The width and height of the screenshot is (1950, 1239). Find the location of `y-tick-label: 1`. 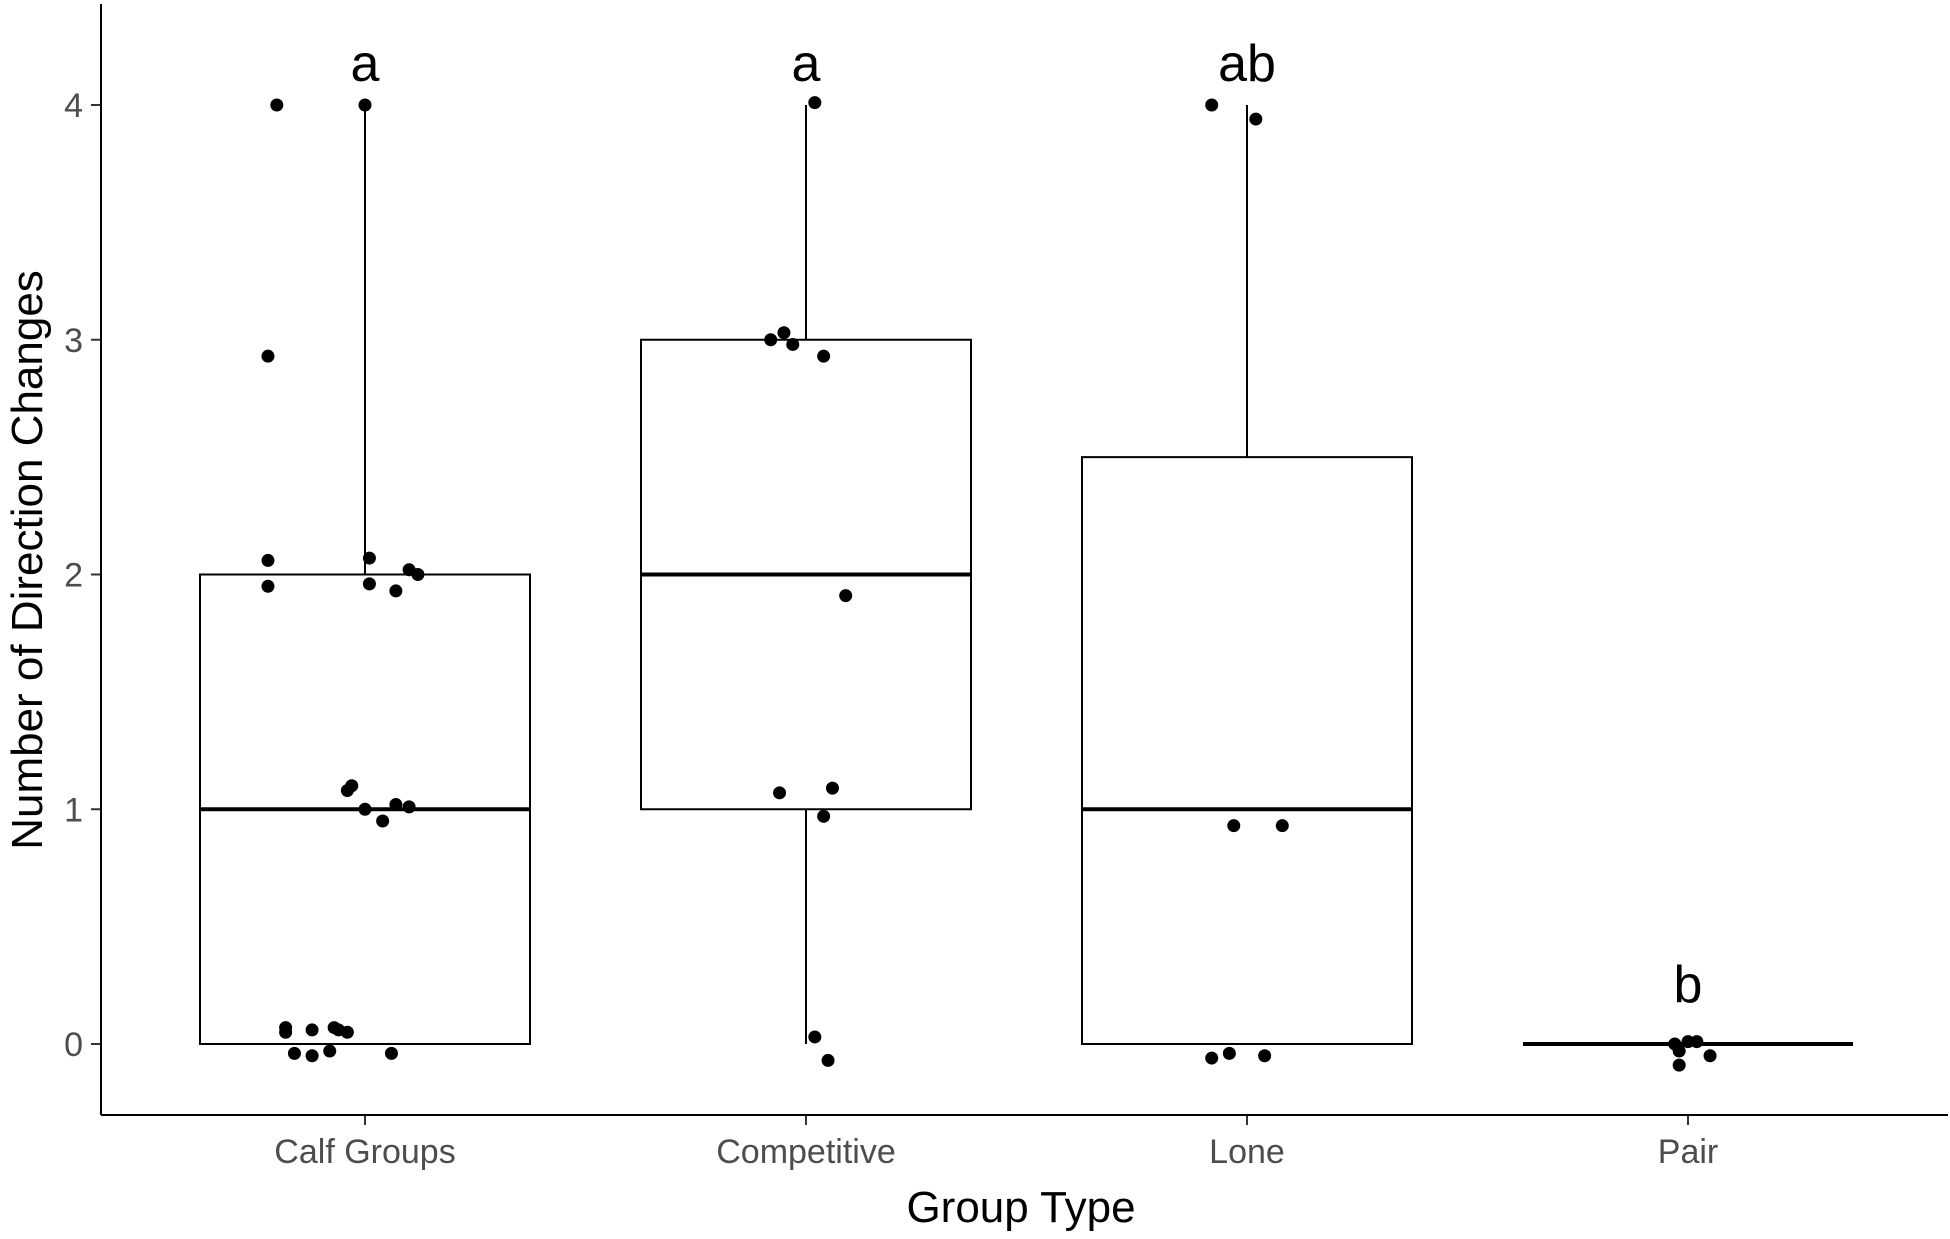

y-tick-label: 1 is located at coordinates (73, 810).